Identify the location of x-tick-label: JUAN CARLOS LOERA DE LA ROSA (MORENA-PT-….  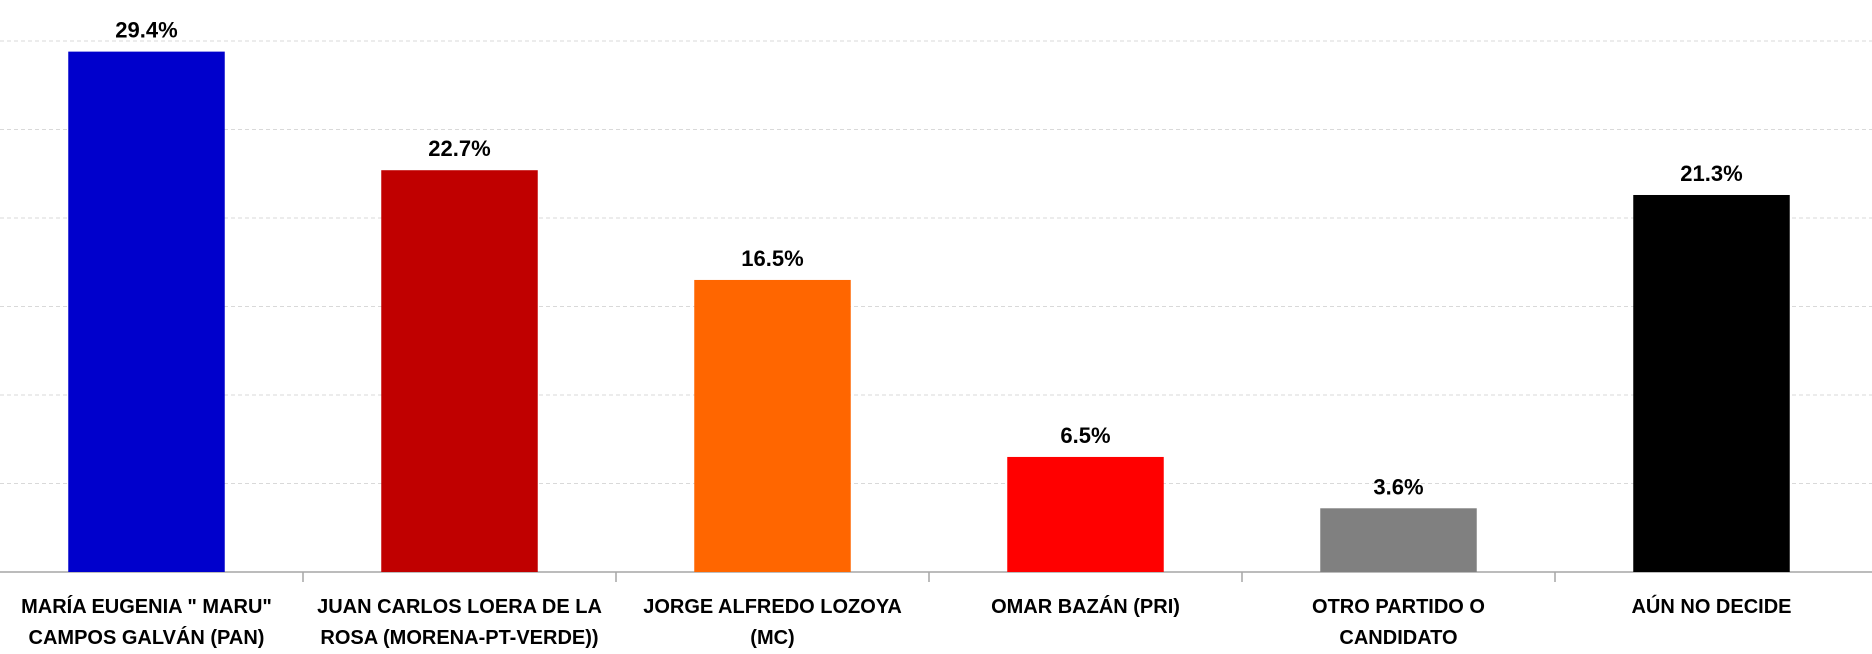
(459, 622).